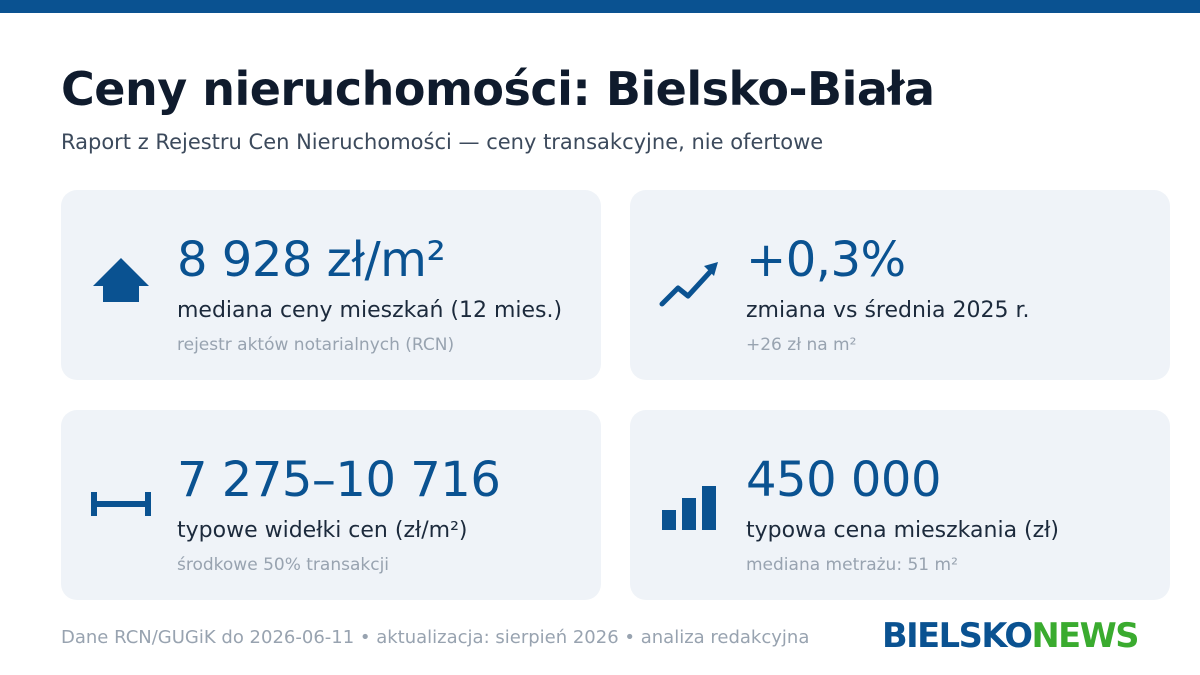 The height and width of the screenshot is (675, 1200). What do you see at coordinates (688, 284) in the screenshot?
I see `trend-up-icon` at bounding box center [688, 284].